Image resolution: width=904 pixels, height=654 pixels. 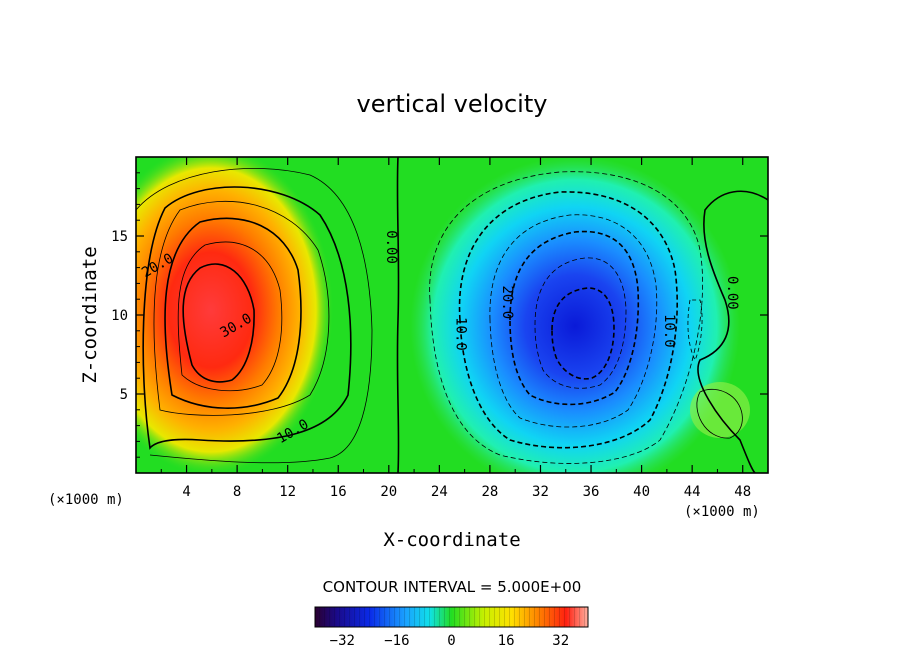 I want to click on x-tick-label: 36, so click(x=591, y=492).